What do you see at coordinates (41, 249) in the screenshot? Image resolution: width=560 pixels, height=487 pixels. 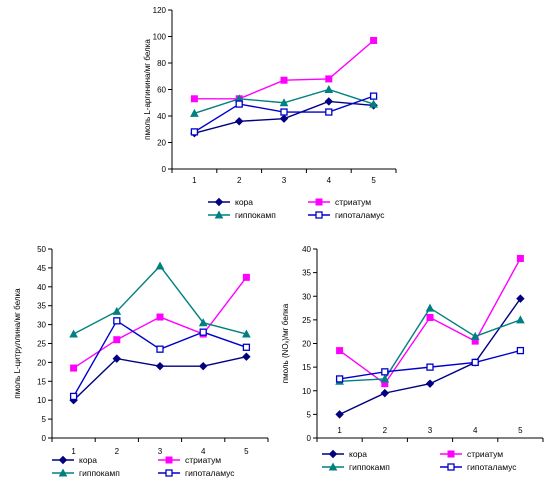 I see `y-tick-label: 50` at bounding box center [41, 249].